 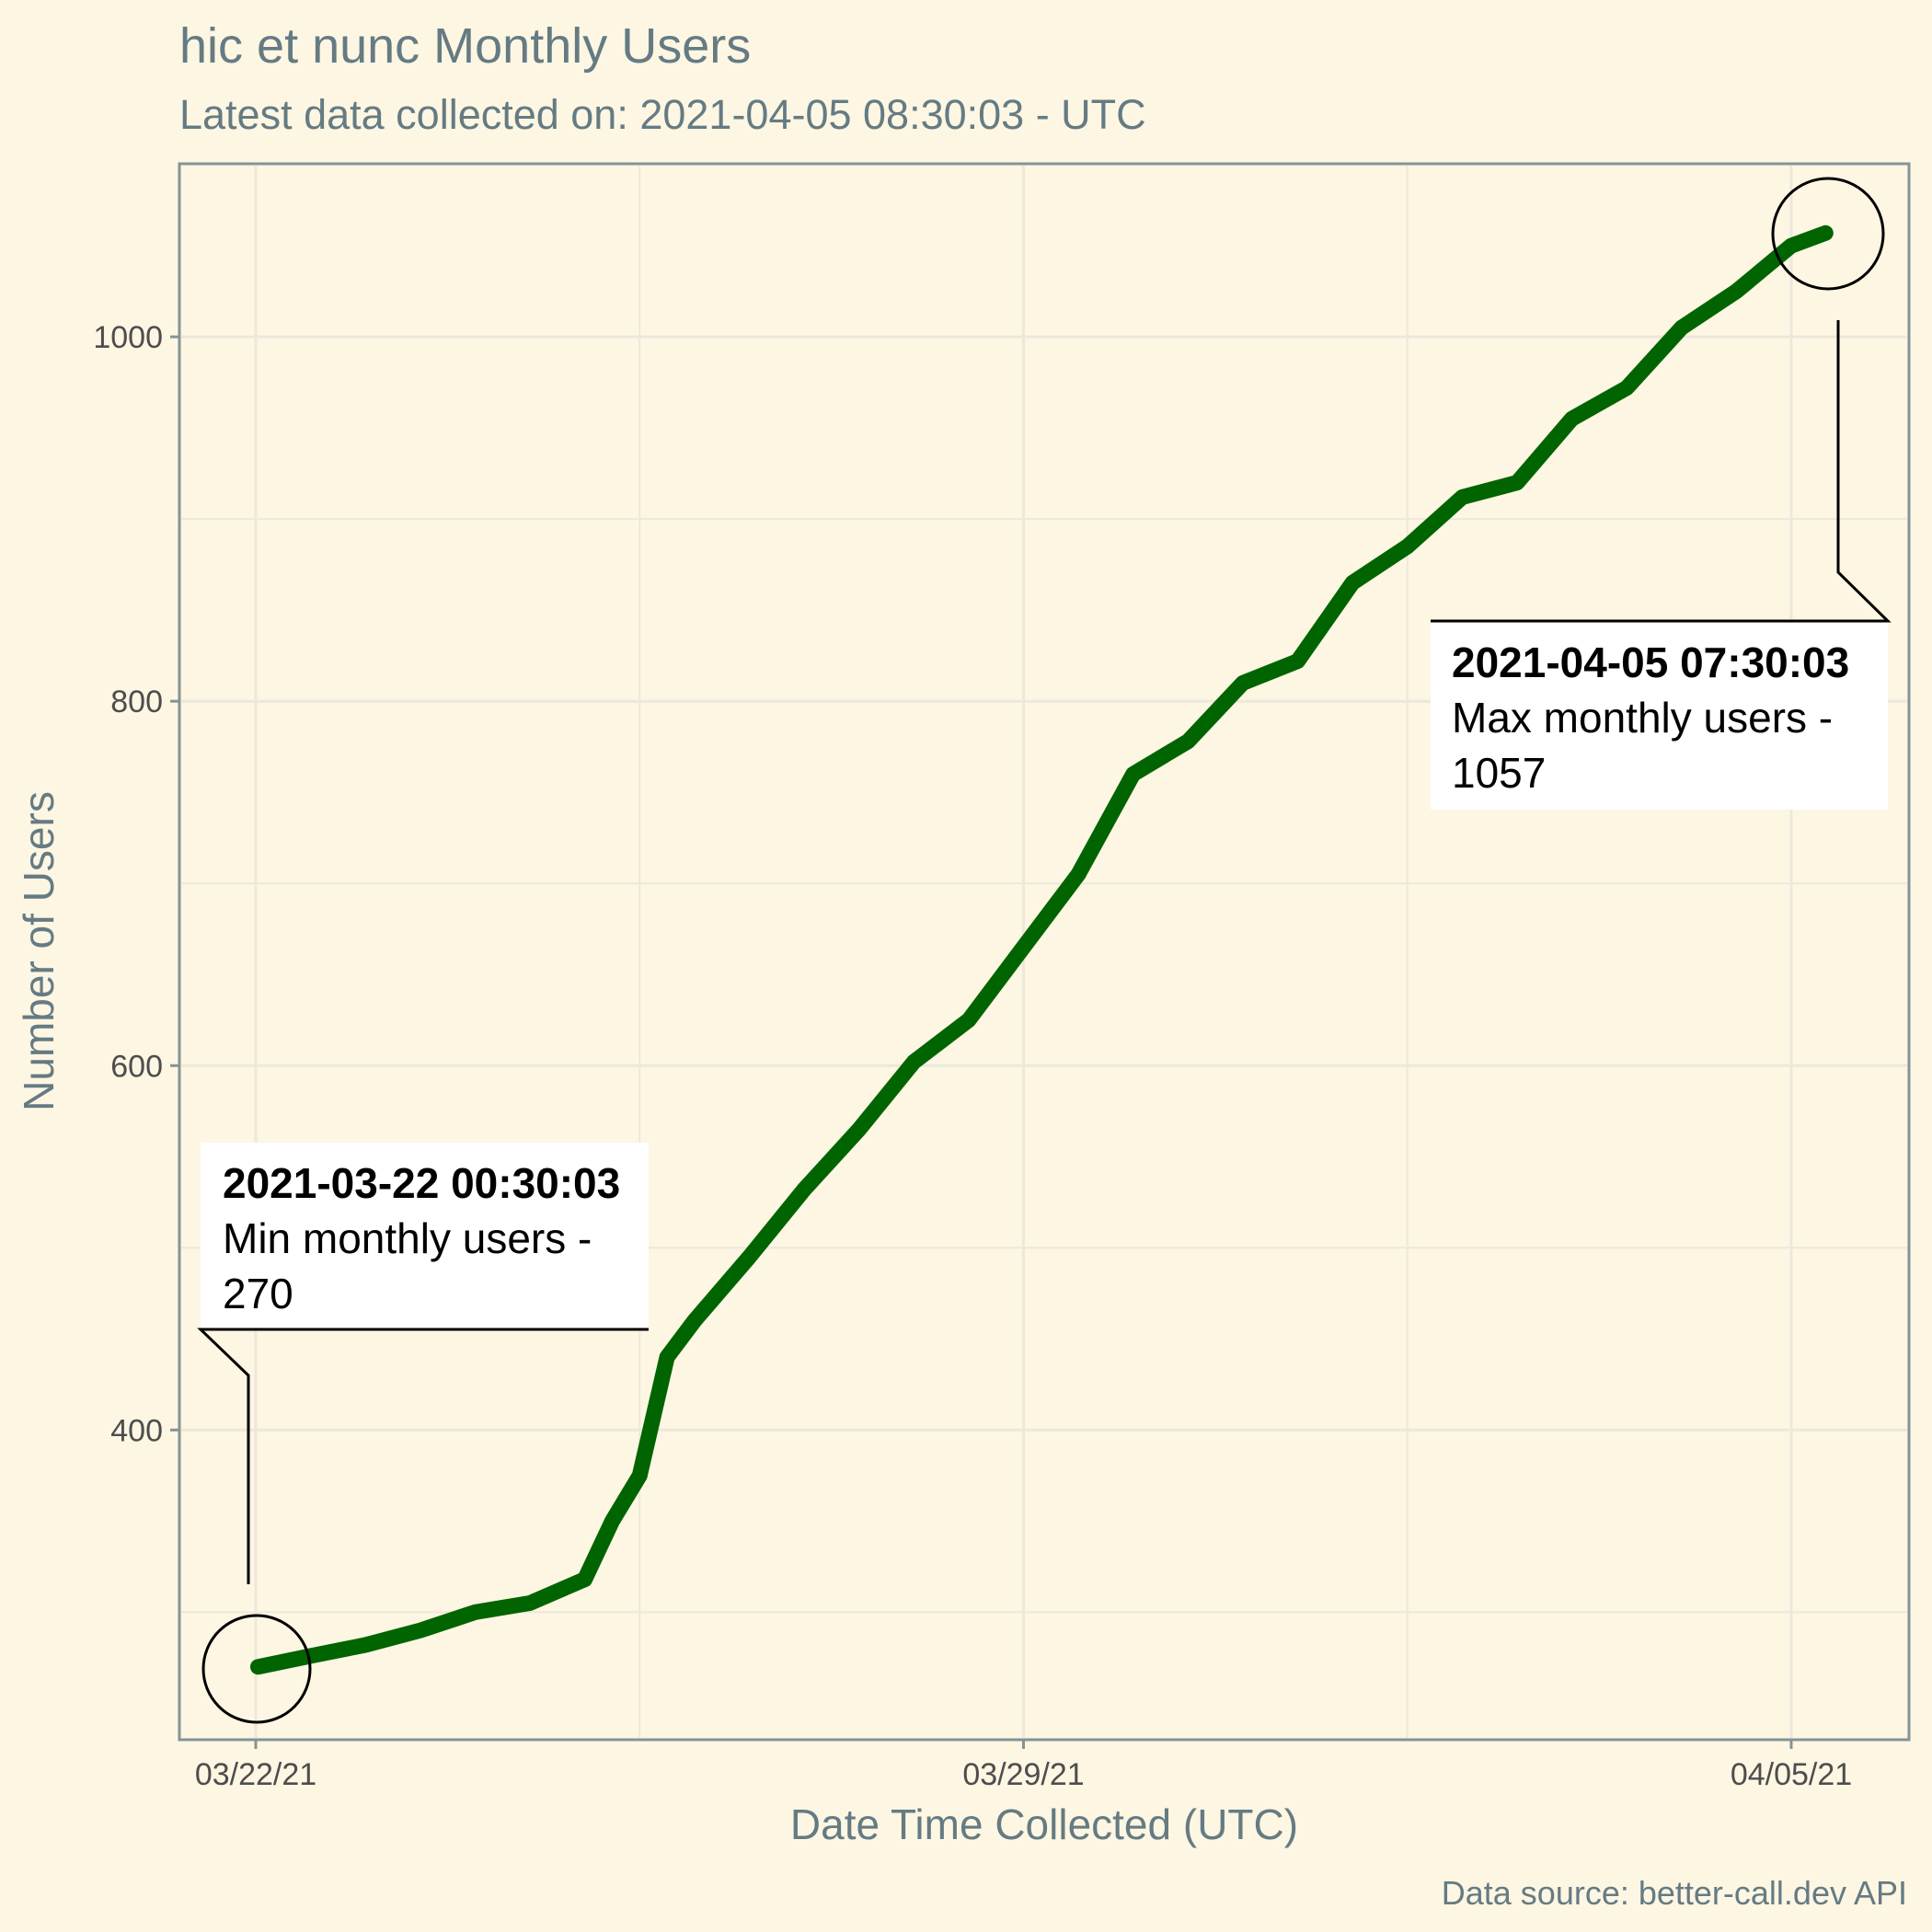 I want to click on x-axis: 03/22/21 03/29/21 04/05/21, so click(x=1023, y=1766).